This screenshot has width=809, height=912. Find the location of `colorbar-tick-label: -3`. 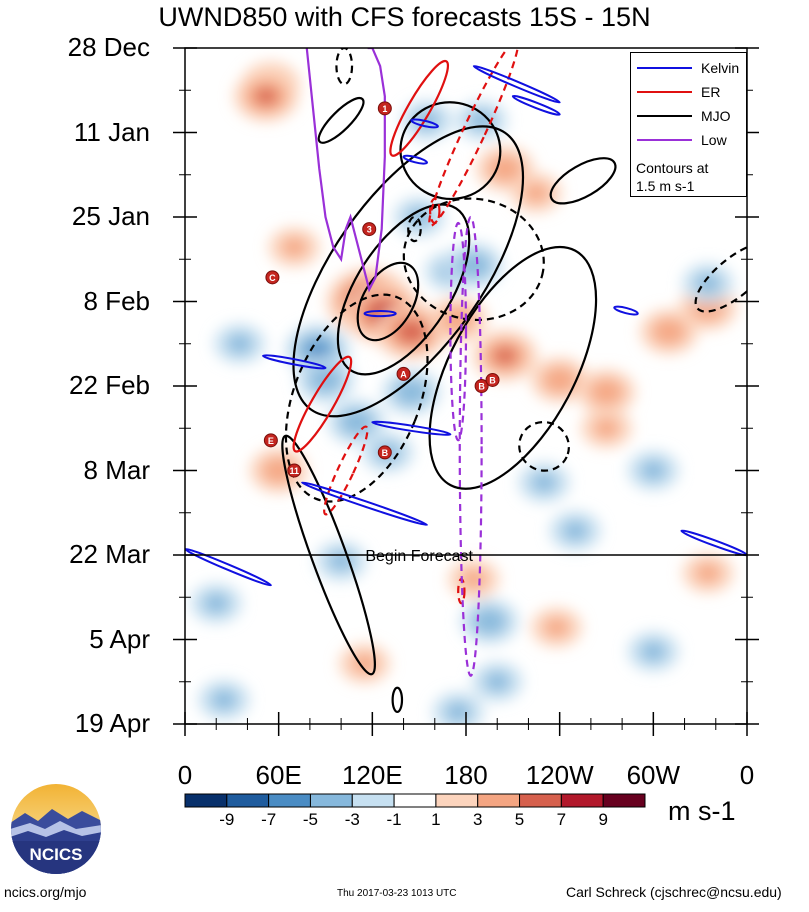

colorbar-tick-label: -3 is located at coordinates (352, 819).